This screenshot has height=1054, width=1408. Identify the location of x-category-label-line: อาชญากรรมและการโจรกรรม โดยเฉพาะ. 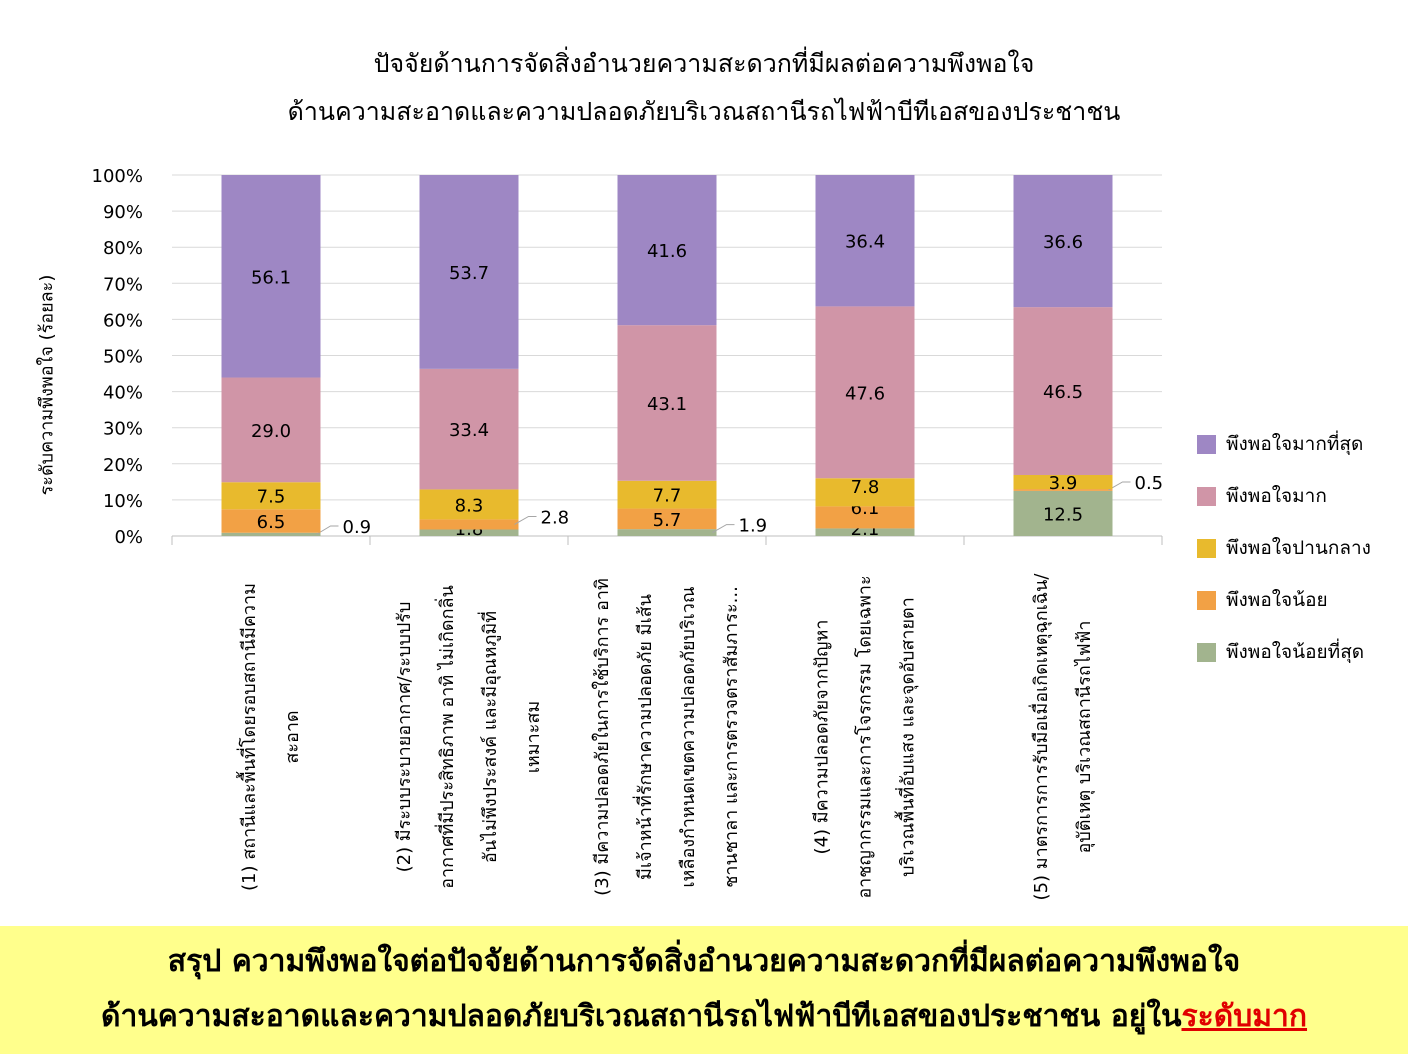
(865, 737).